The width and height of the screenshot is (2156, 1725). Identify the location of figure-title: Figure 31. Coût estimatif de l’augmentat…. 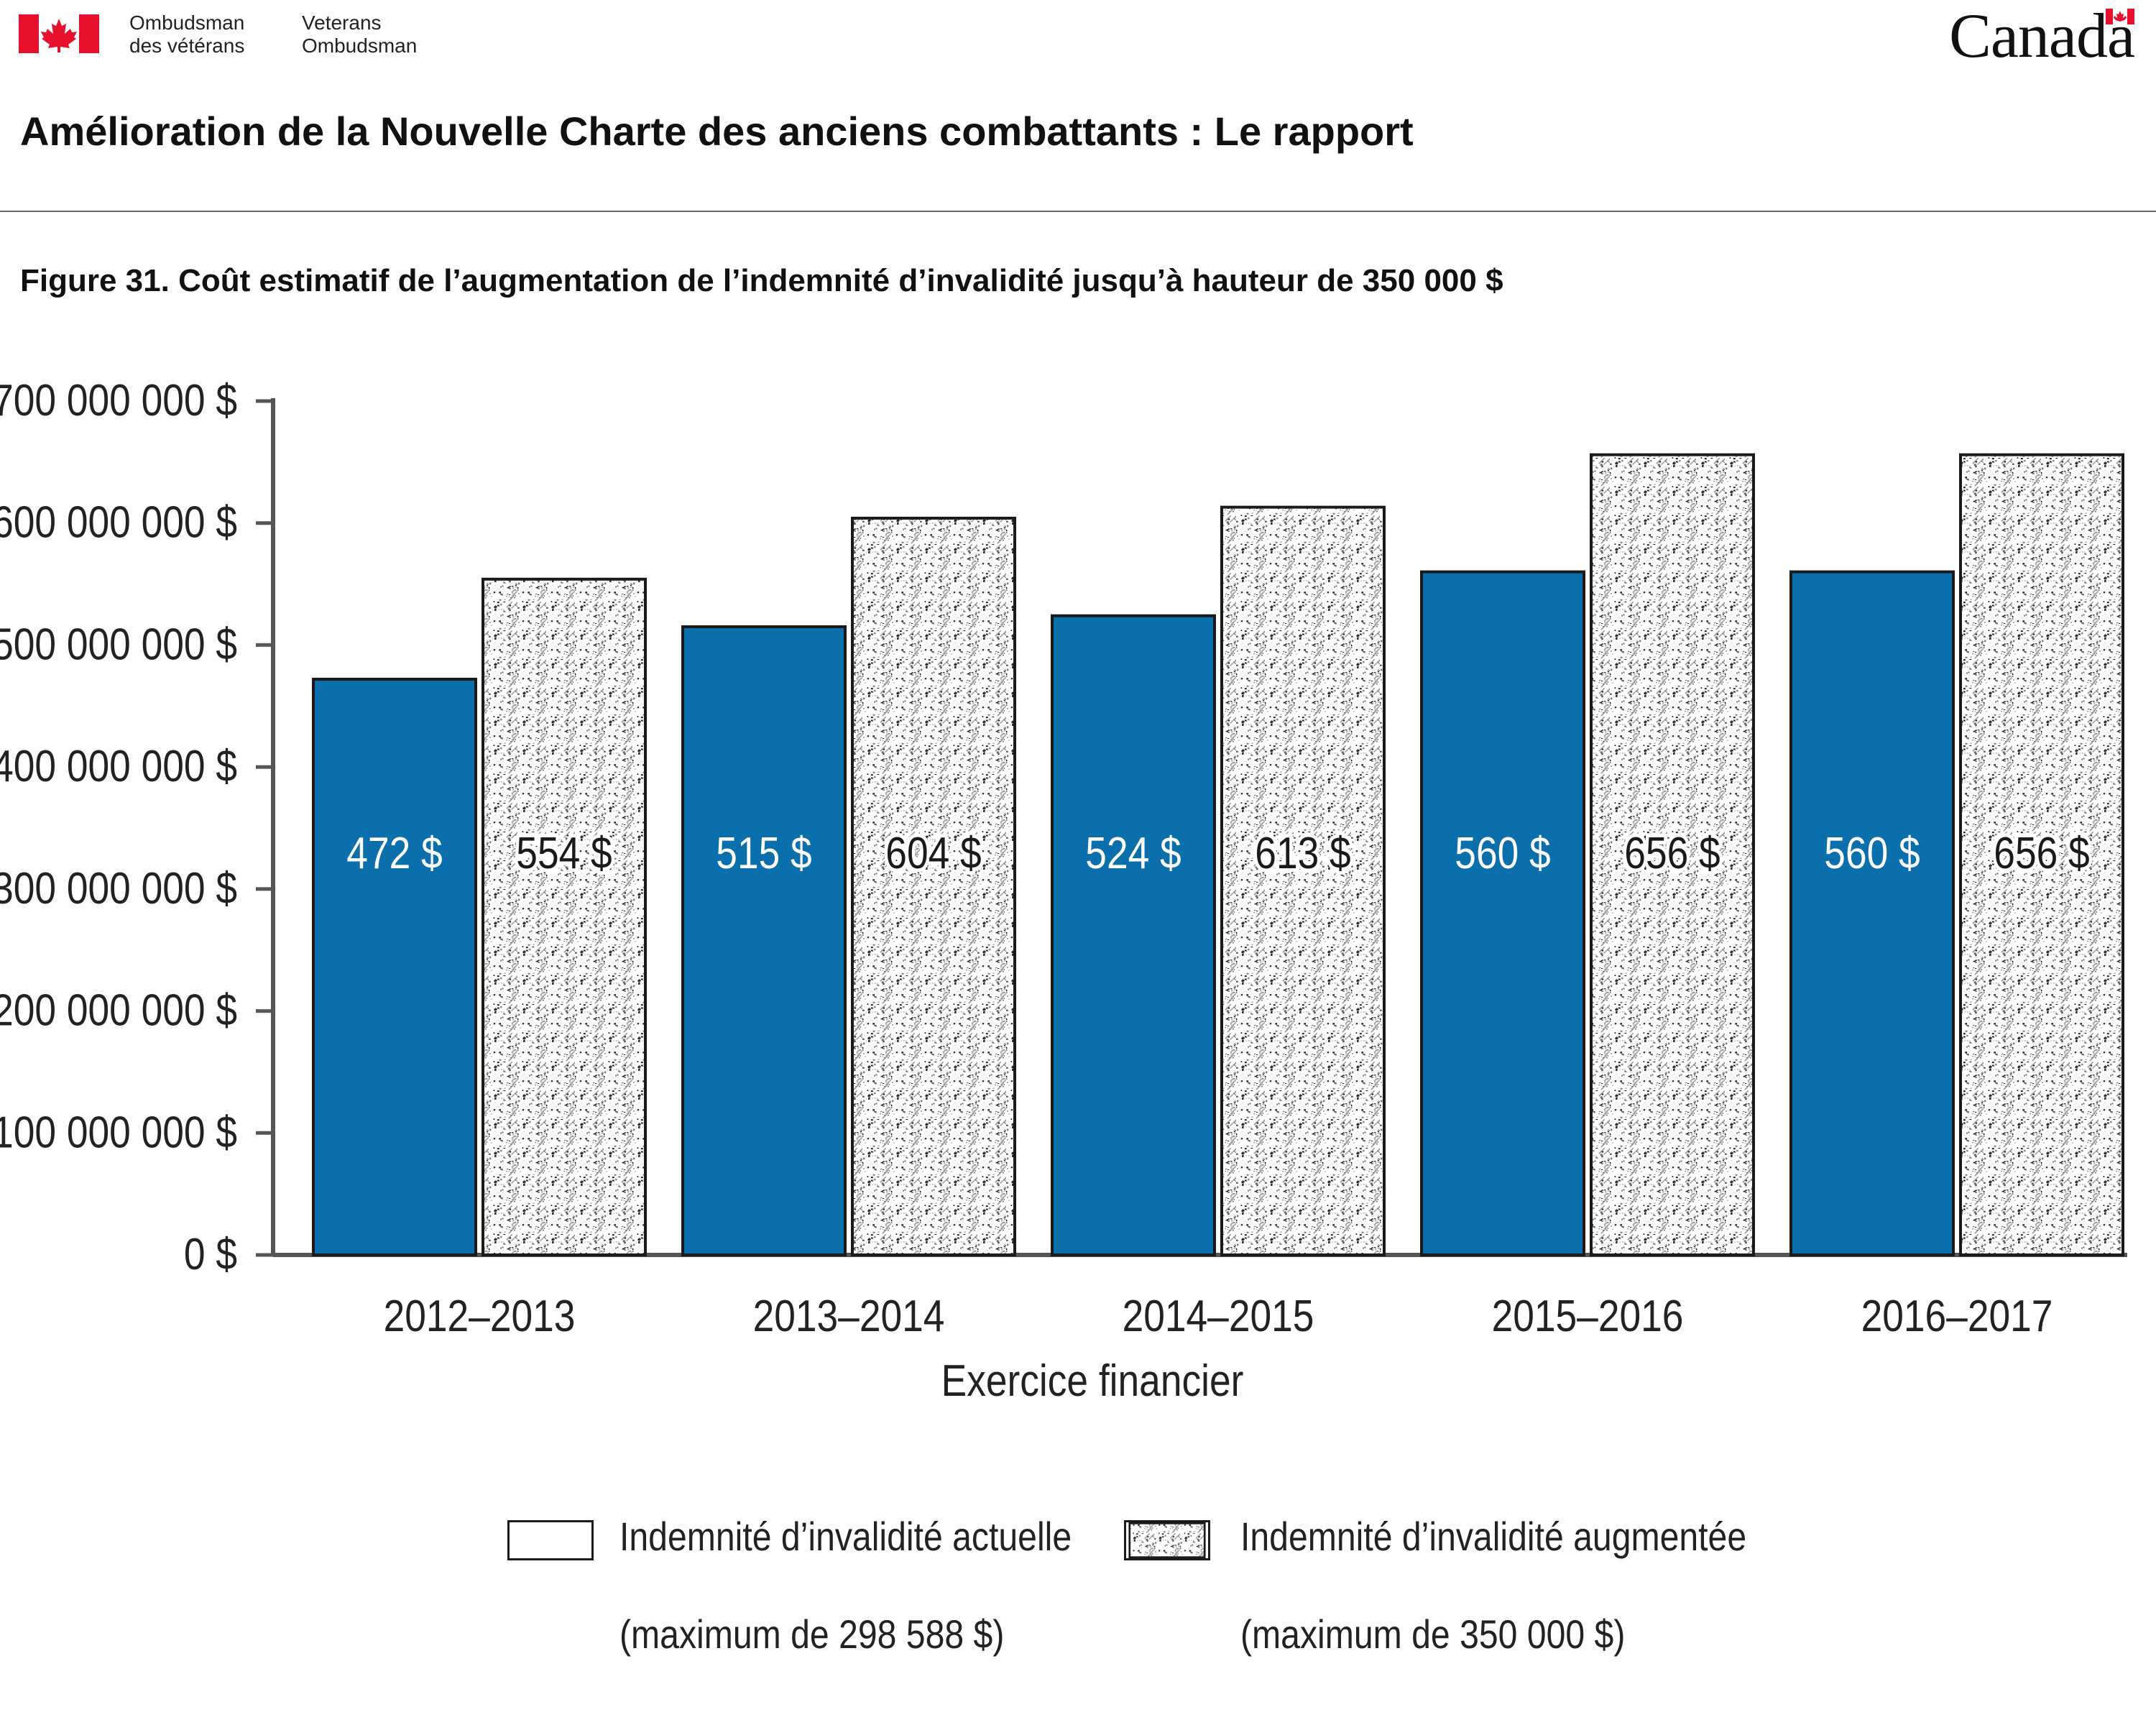
(761, 280).